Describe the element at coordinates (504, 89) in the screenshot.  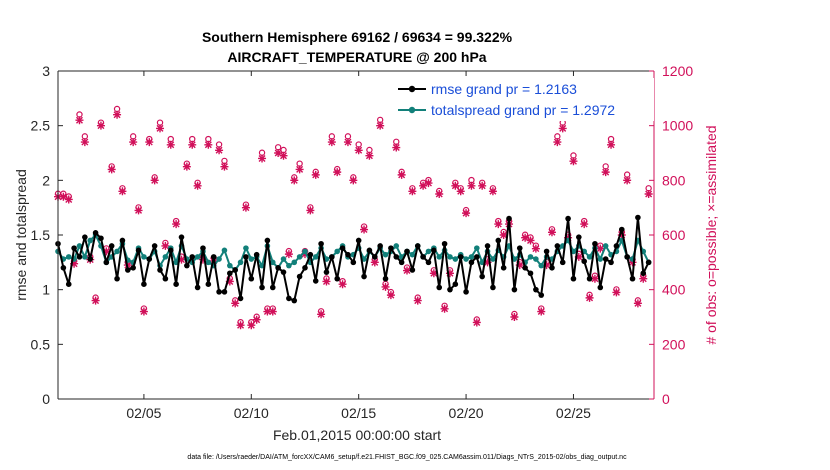
I see `legend-label-rmse: rmse grand pr = 1.2163` at that location.